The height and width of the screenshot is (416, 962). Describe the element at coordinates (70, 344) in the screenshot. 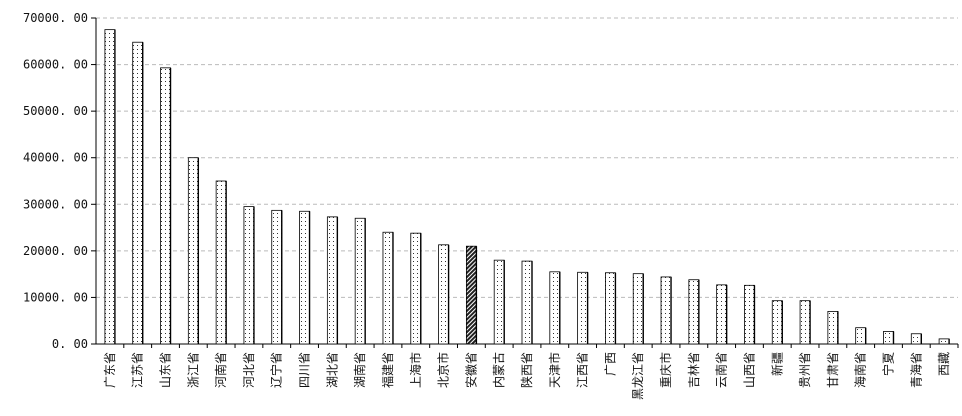

I see `y-tick-label: 0. 00` at that location.